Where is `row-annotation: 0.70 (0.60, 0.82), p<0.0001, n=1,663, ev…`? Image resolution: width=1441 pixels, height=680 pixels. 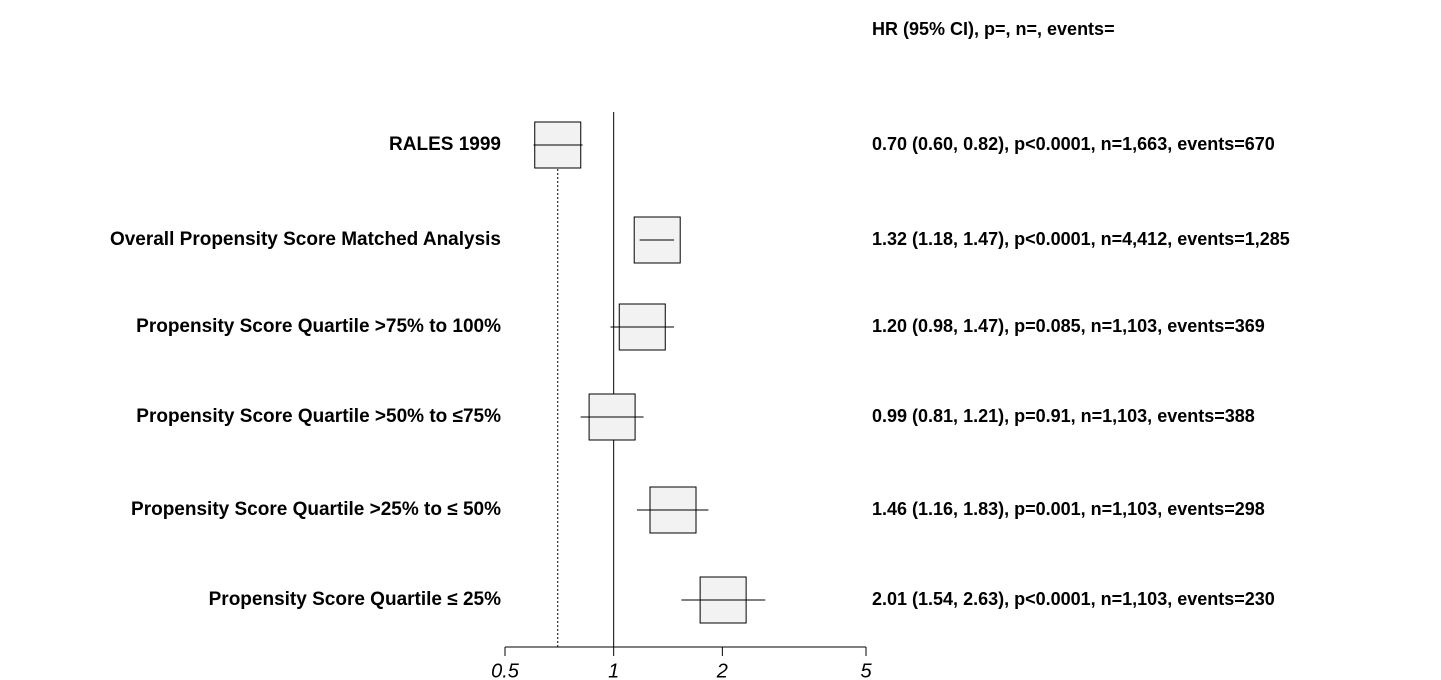
row-annotation: 0.70 (0.60, 0.82), p<0.0001, n=1,663, ev… is located at coordinates (1073, 144).